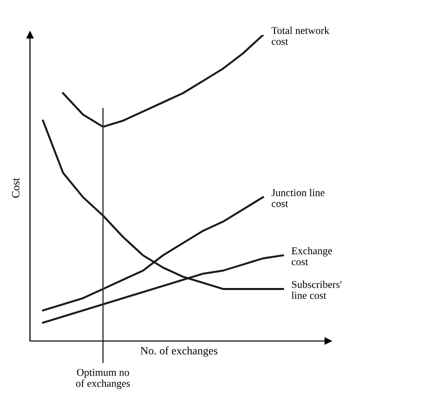 Image resolution: width=430 pixels, height=409 pixels. What do you see at coordinates (317, 289) in the screenshot?
I see `series-label: Subscribers' line cost` at bounding box center [317, 289].